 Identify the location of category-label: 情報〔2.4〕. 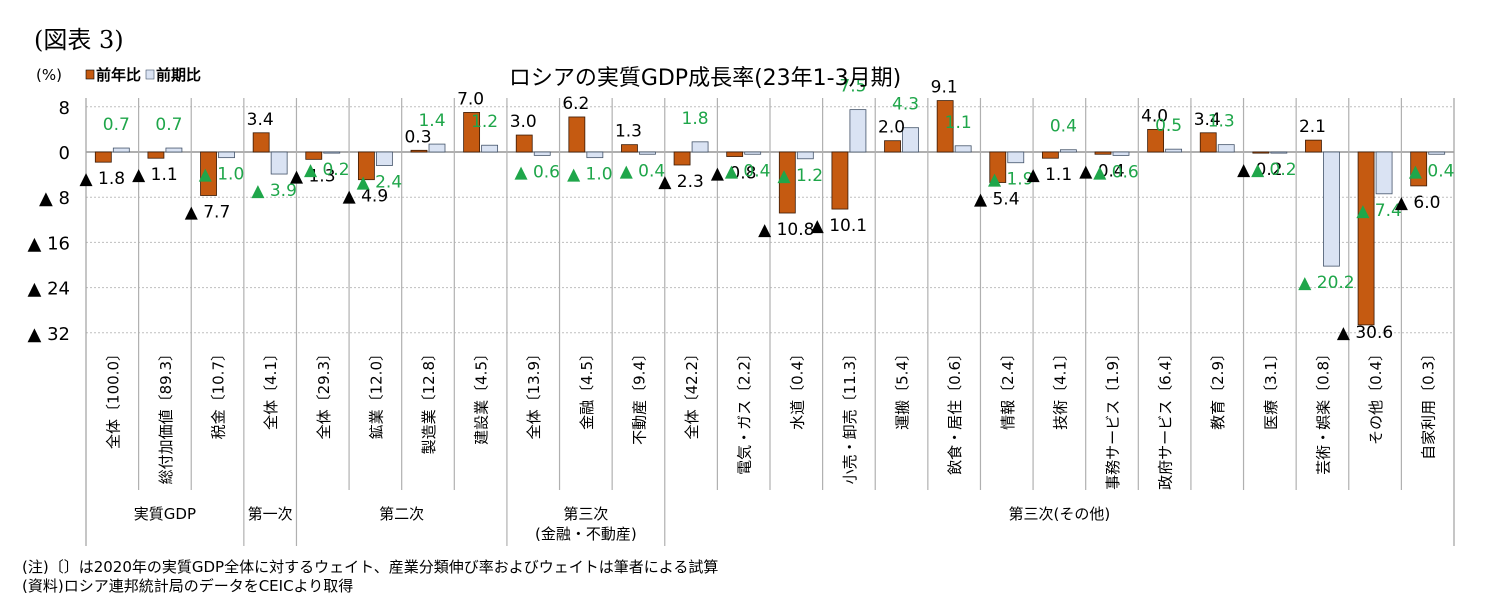
(1008, 388).